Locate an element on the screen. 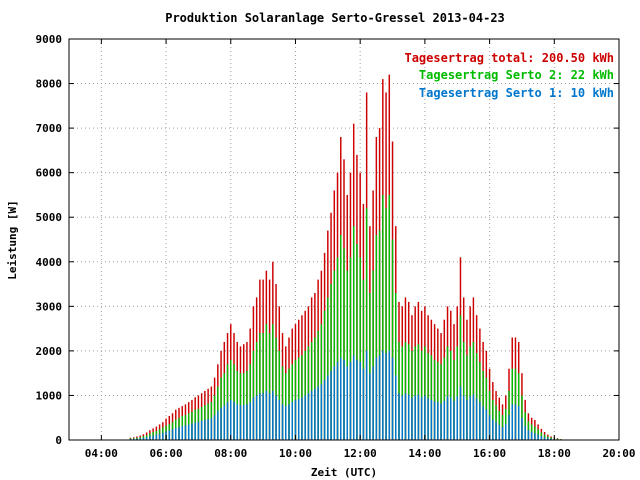  x-axis-label: Zeit (UTC) is located at coordinates (344, 472).